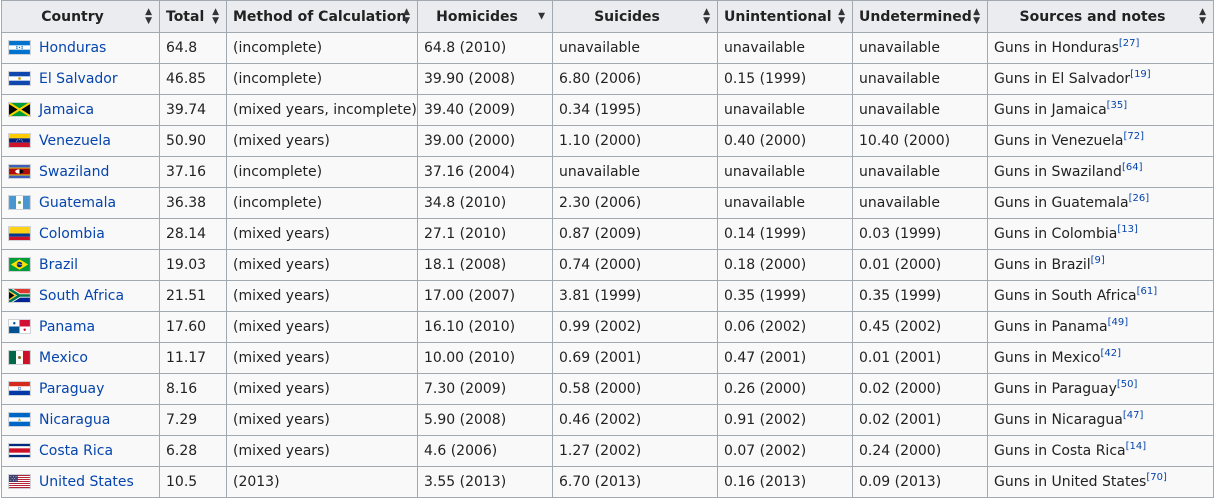 Image resolution: width=1214 pixels, height=499 pixels. Describe the element at coordinates (541, 16) in the screenshot. I see `sort-descending-icon: ▲▼` at that location.